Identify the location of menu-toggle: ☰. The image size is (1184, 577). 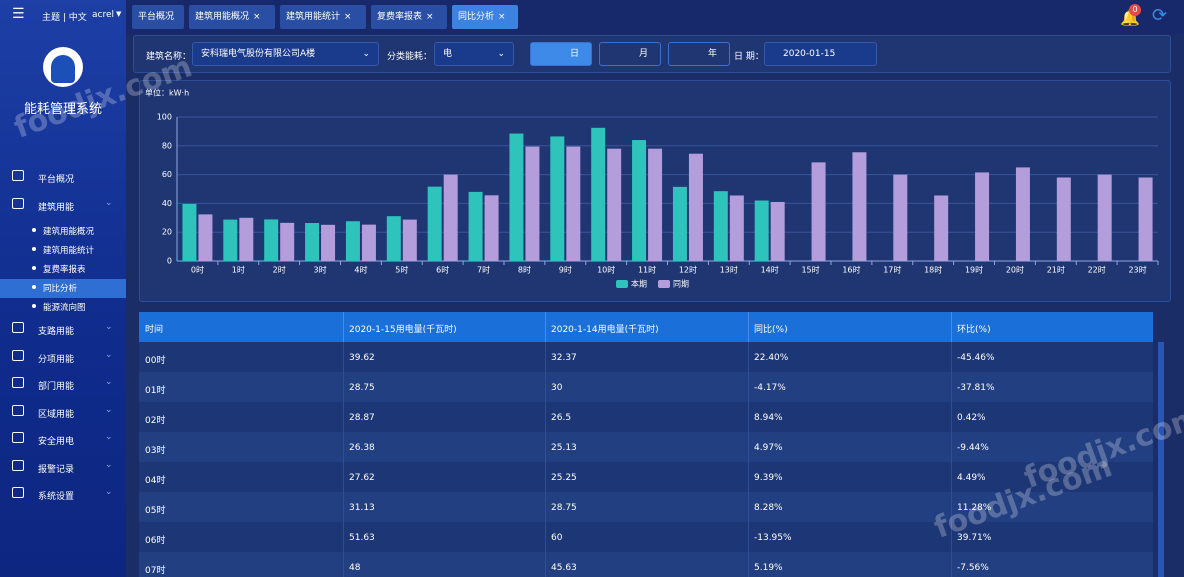
(18, 14).